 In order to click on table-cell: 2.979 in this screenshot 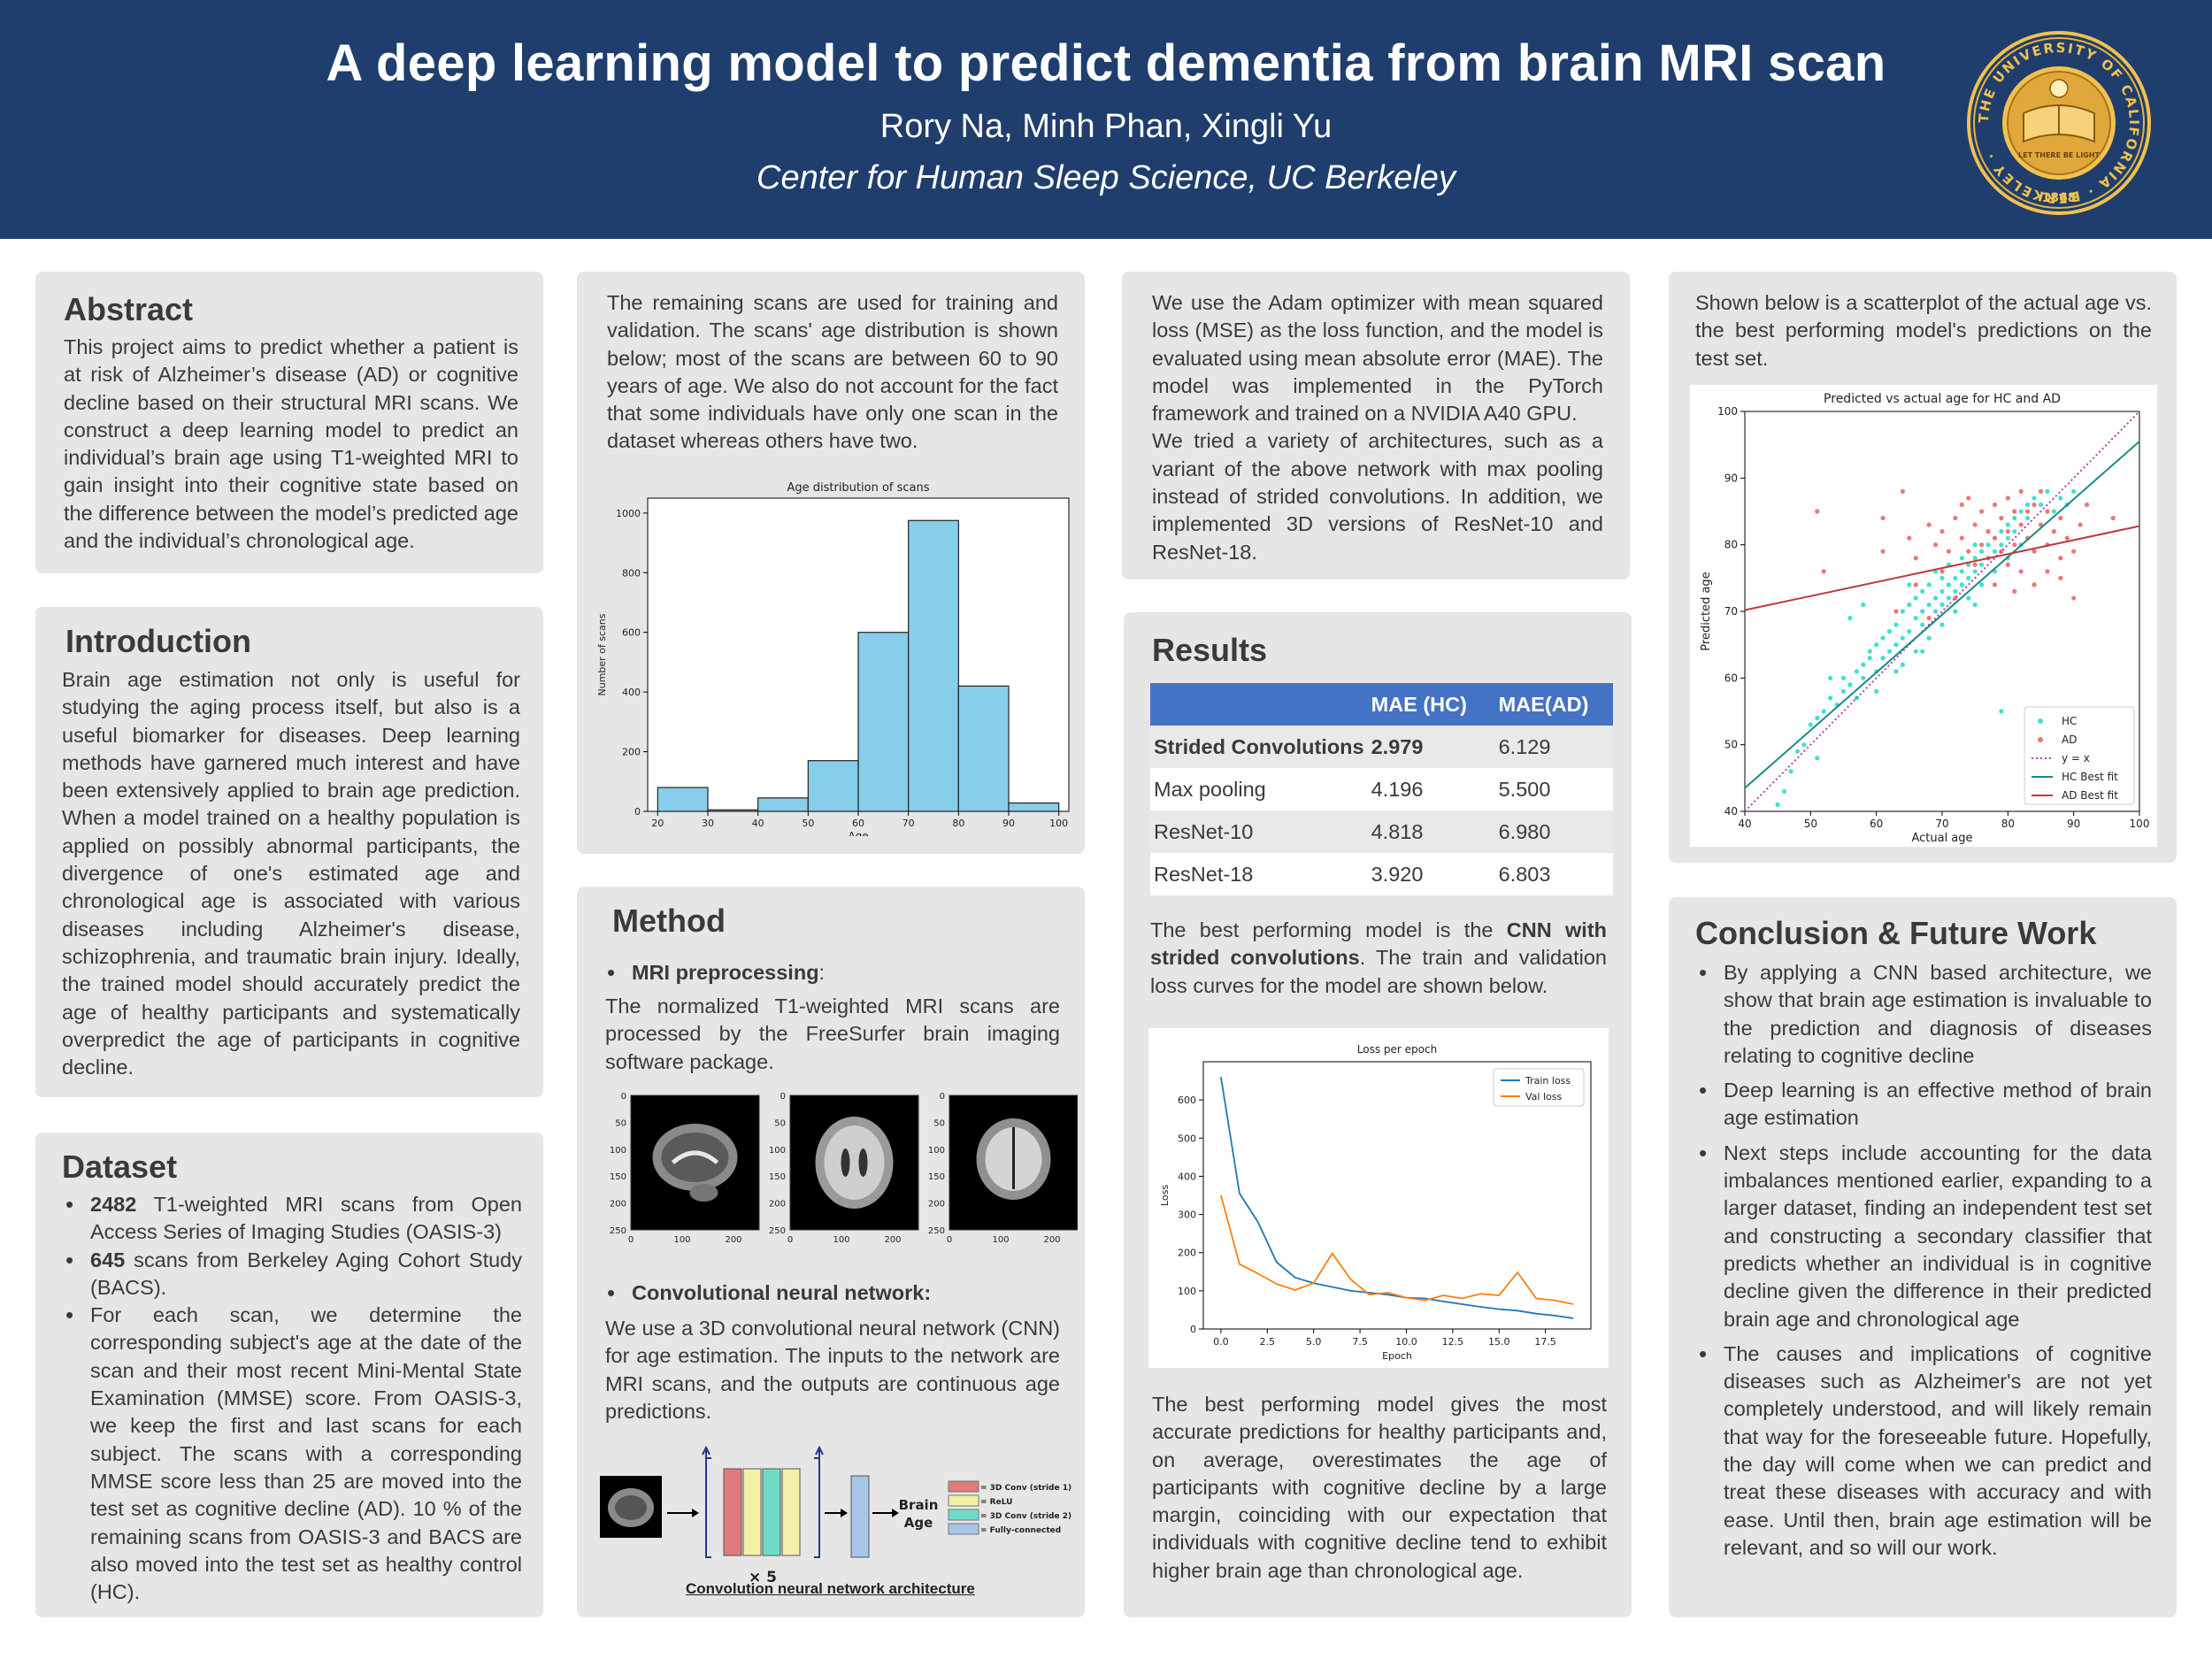, I will do `click(1431, 747)`.